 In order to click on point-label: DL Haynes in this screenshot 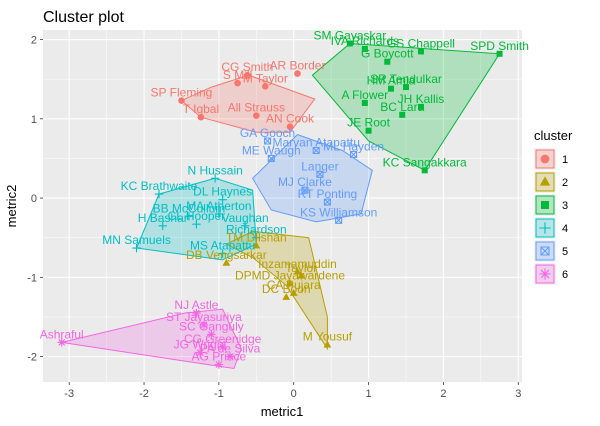, I will do `click(222, 192)`.